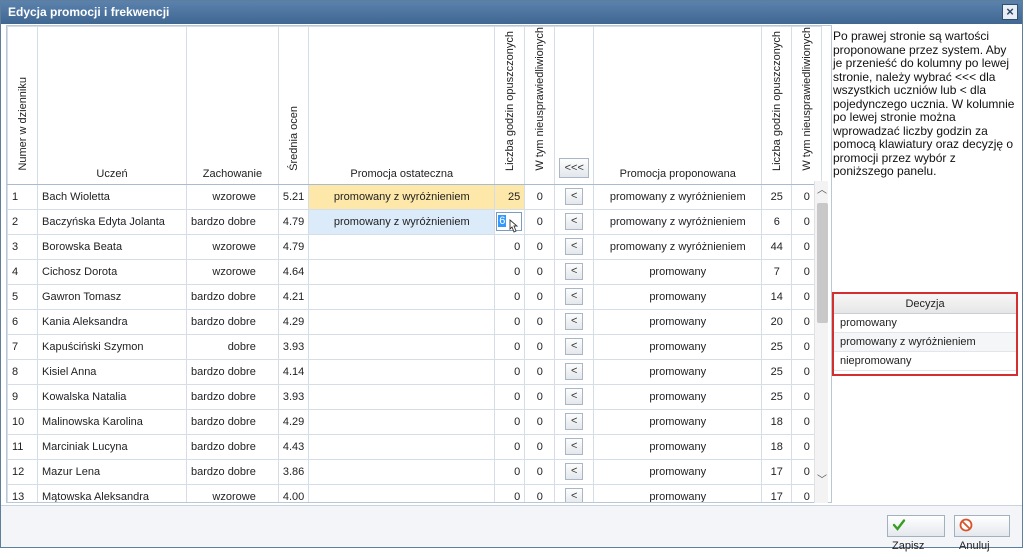 Image resolution: width=1023 pixels, height=556 pixels. Describe the element at coordinates (822, 190) in the screenshot. I see `scroll-up-icon: ︿` at that location.